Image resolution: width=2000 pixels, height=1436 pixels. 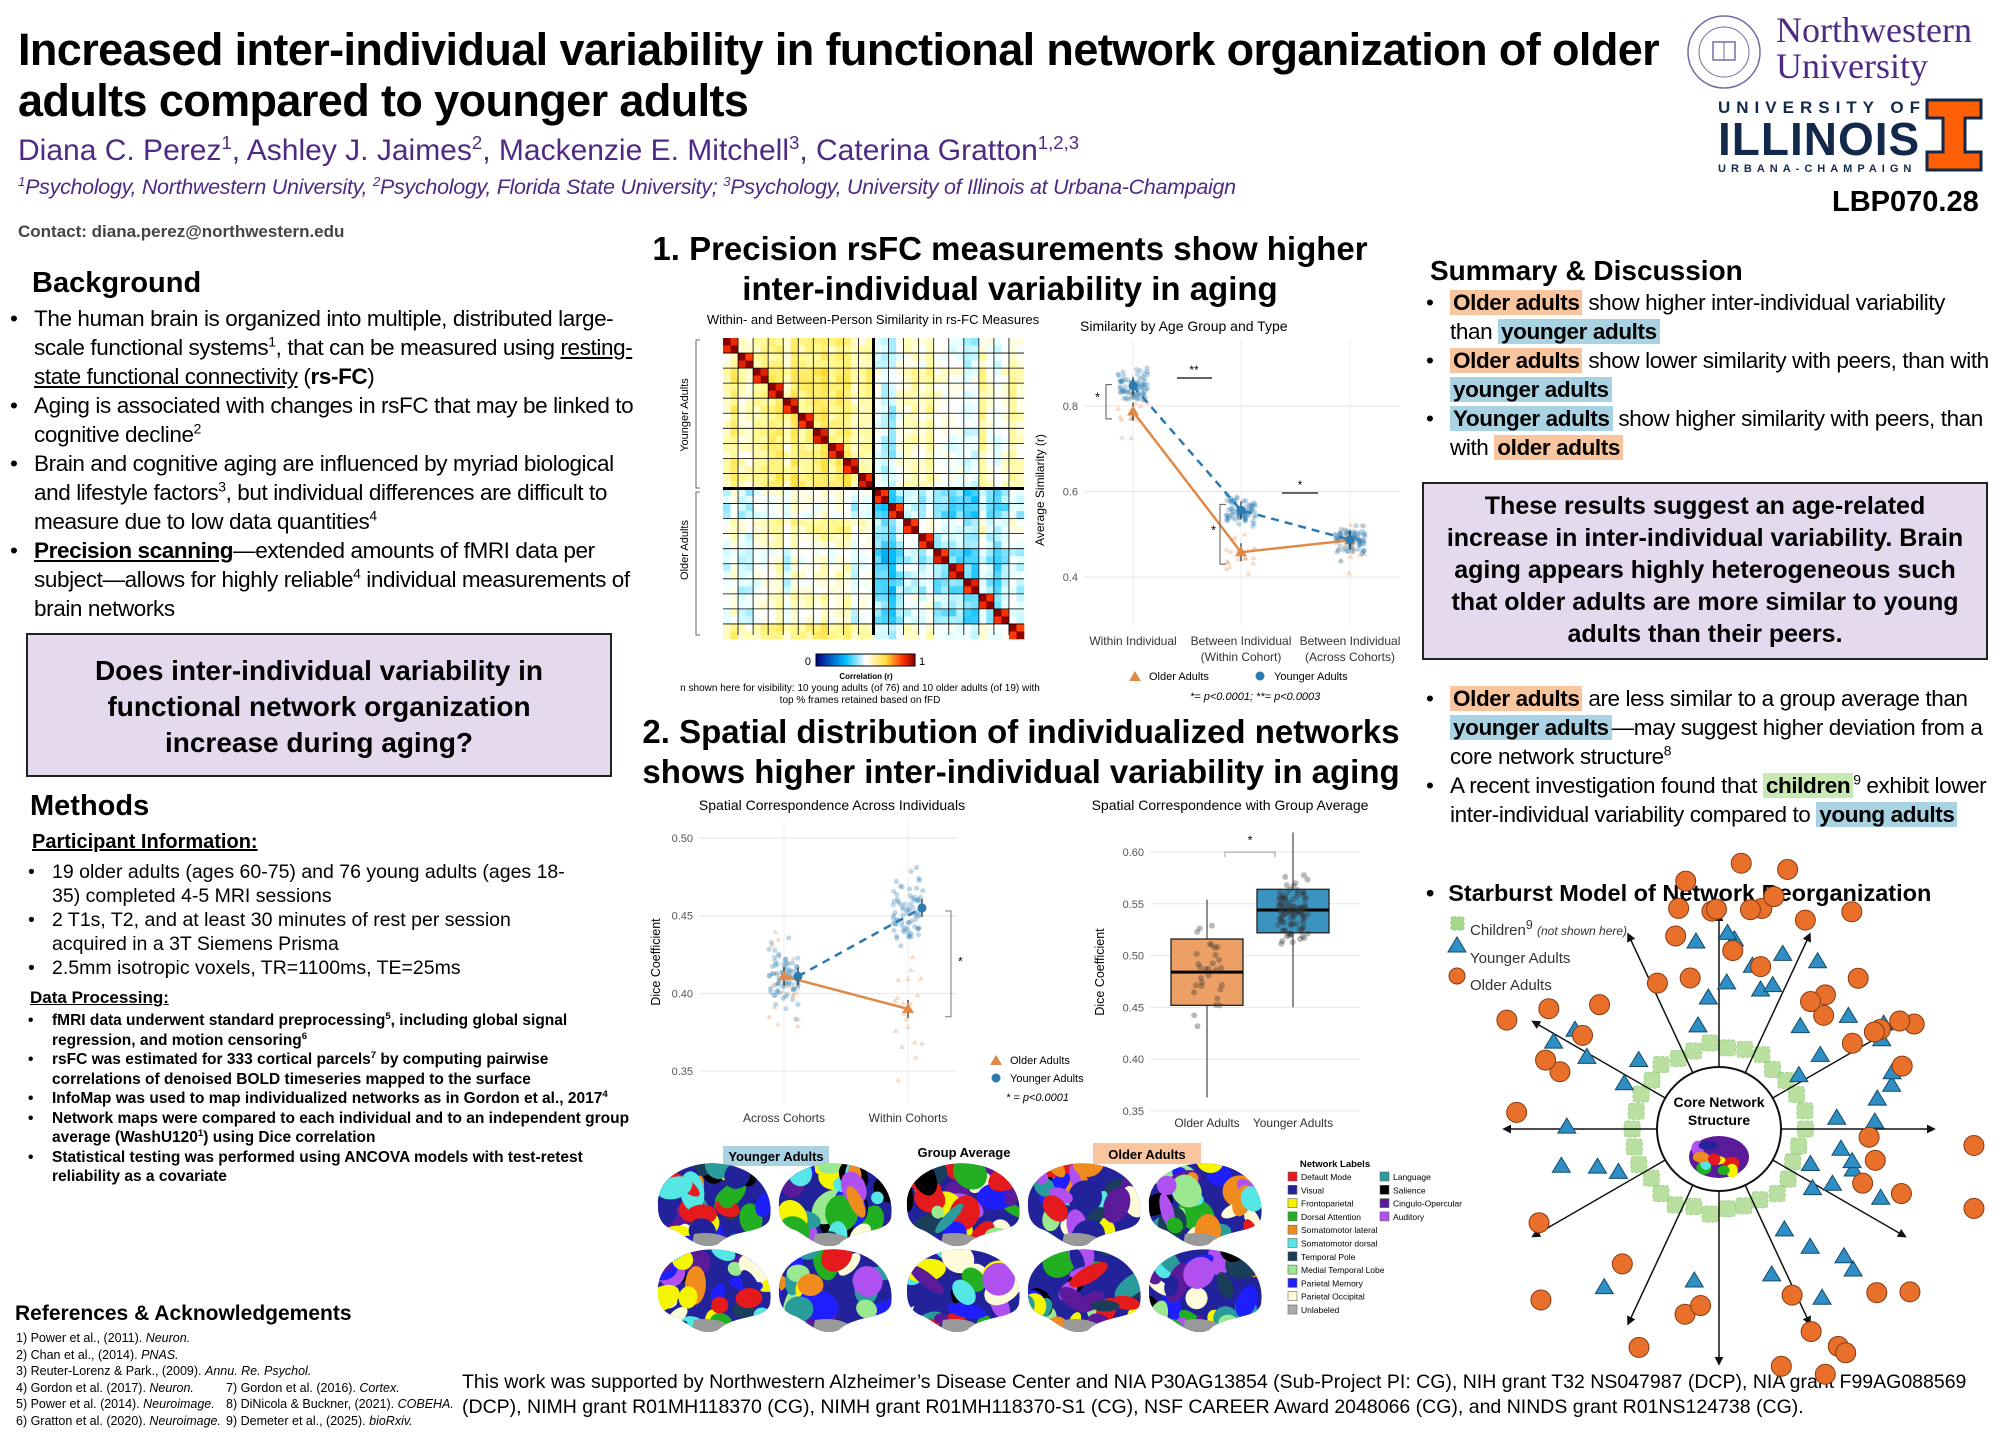 What do you see at coordinates (1332, 1283) in the screenshot?
I see `network-label: Parietal Memory` at bounding box center [1332, 1283].